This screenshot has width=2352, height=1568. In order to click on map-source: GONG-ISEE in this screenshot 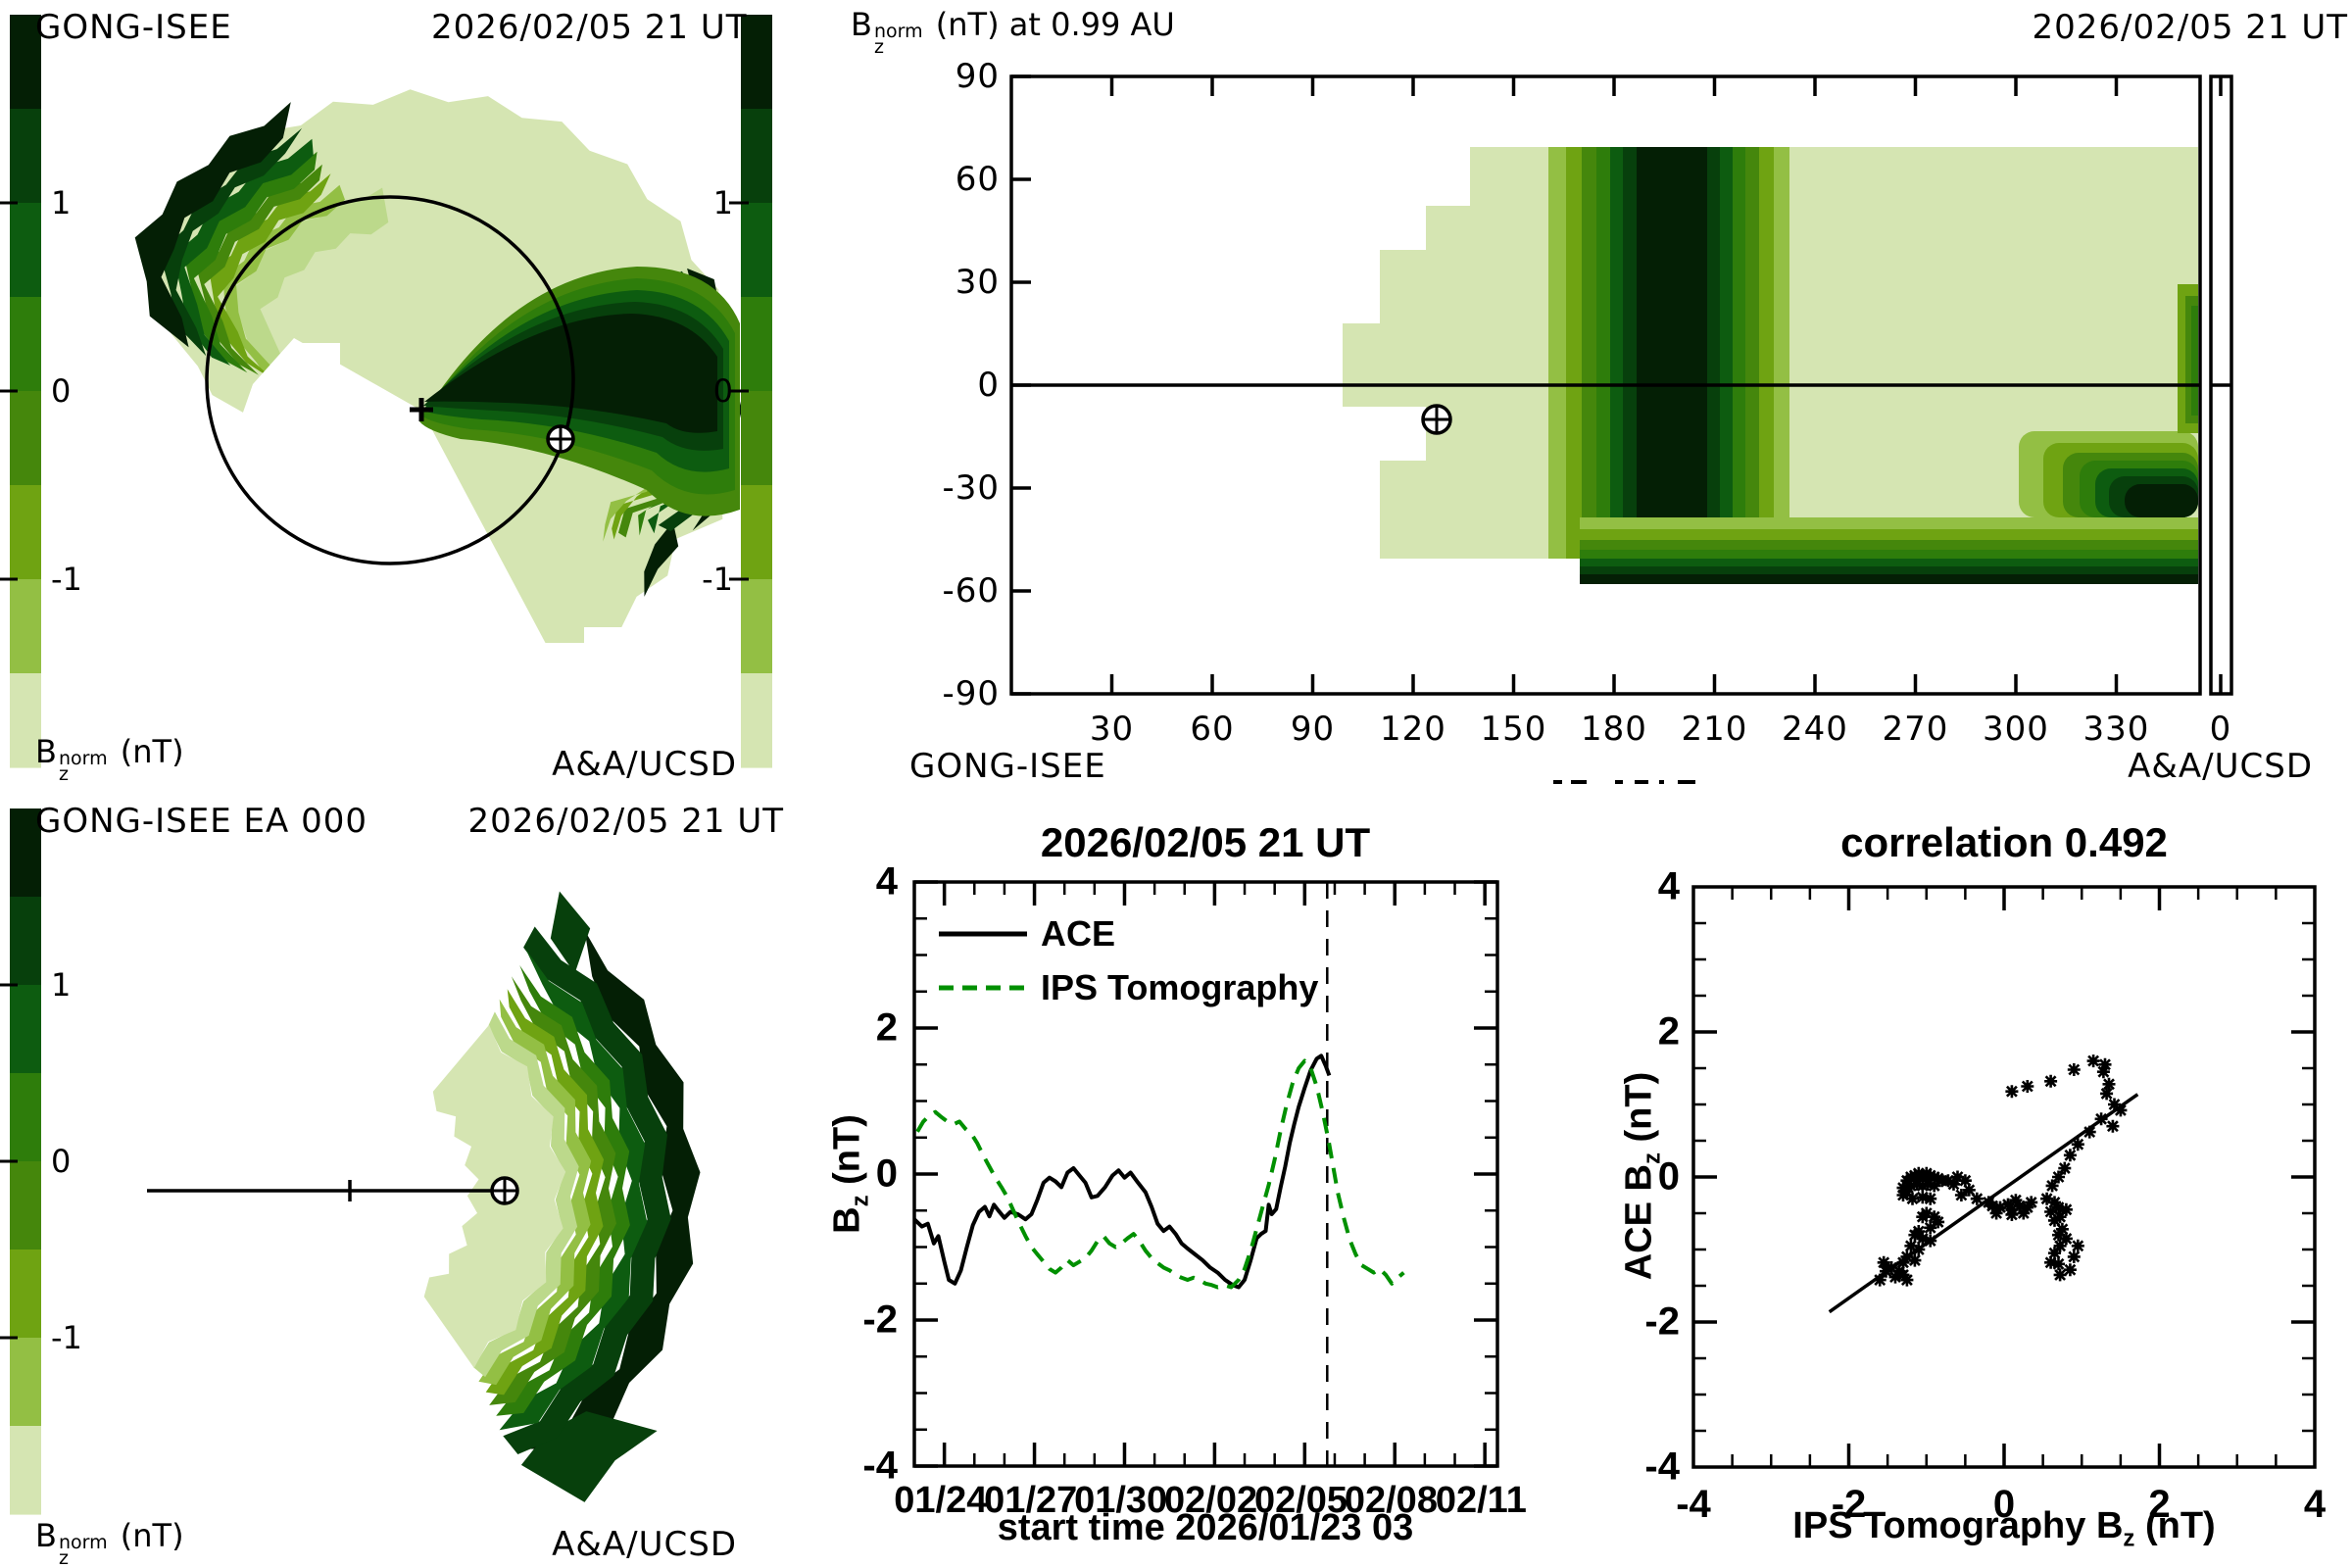, I will do `click(1007, 766)`.